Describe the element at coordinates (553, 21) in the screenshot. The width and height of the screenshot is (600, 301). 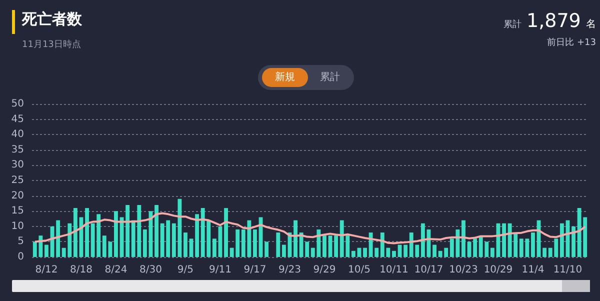
I see `text: 1,879` at that location.